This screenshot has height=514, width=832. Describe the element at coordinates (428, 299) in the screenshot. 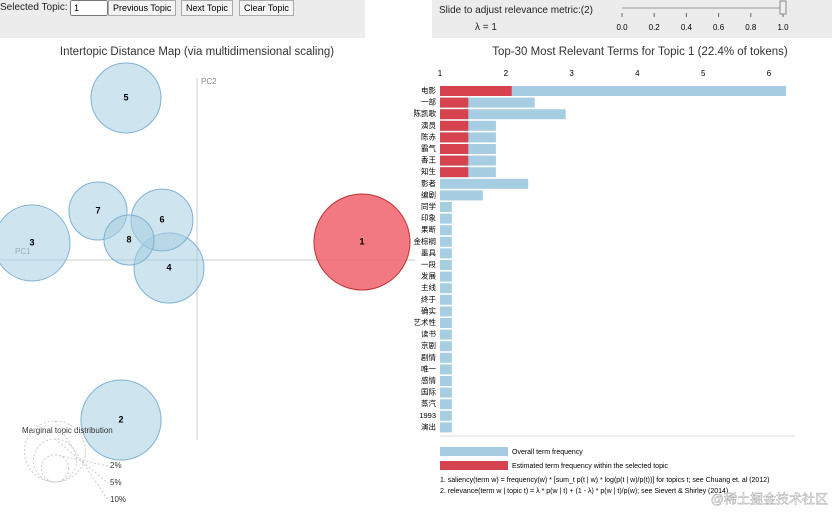

I see `term-label: 终于` at that location.